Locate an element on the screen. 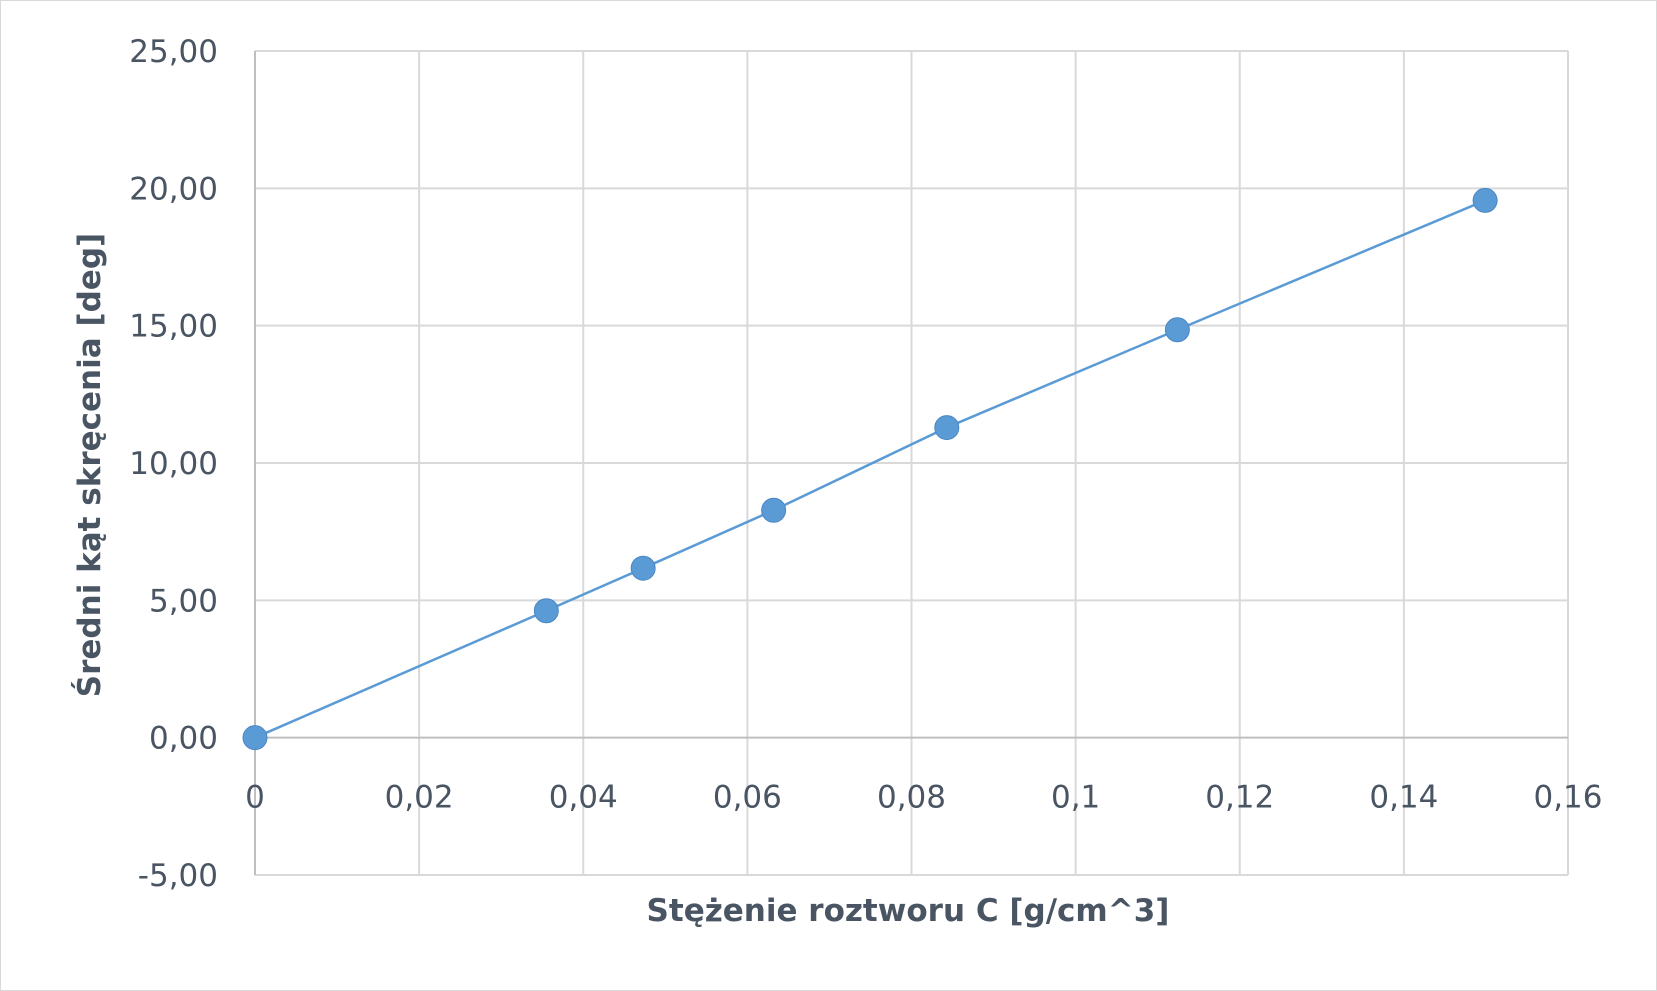 Image resolution: width=1657 pixels, height=991 pixels. y-tick-label: 10,00 is located at coordinates (173, 464).